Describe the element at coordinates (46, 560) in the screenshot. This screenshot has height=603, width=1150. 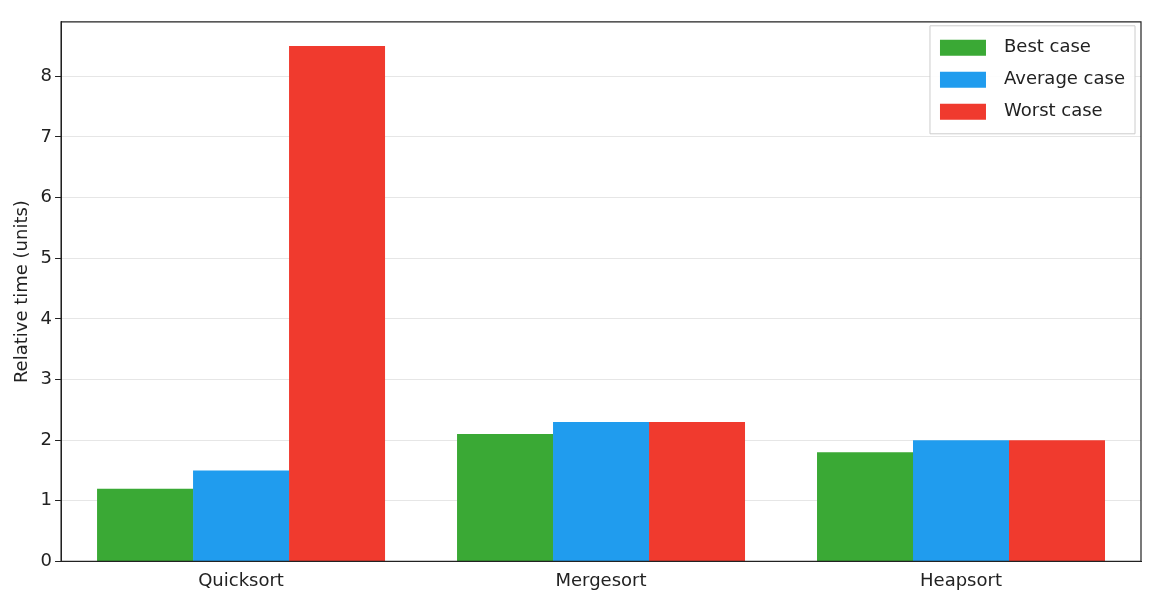
I see `y-tick-label: 0` at that location.